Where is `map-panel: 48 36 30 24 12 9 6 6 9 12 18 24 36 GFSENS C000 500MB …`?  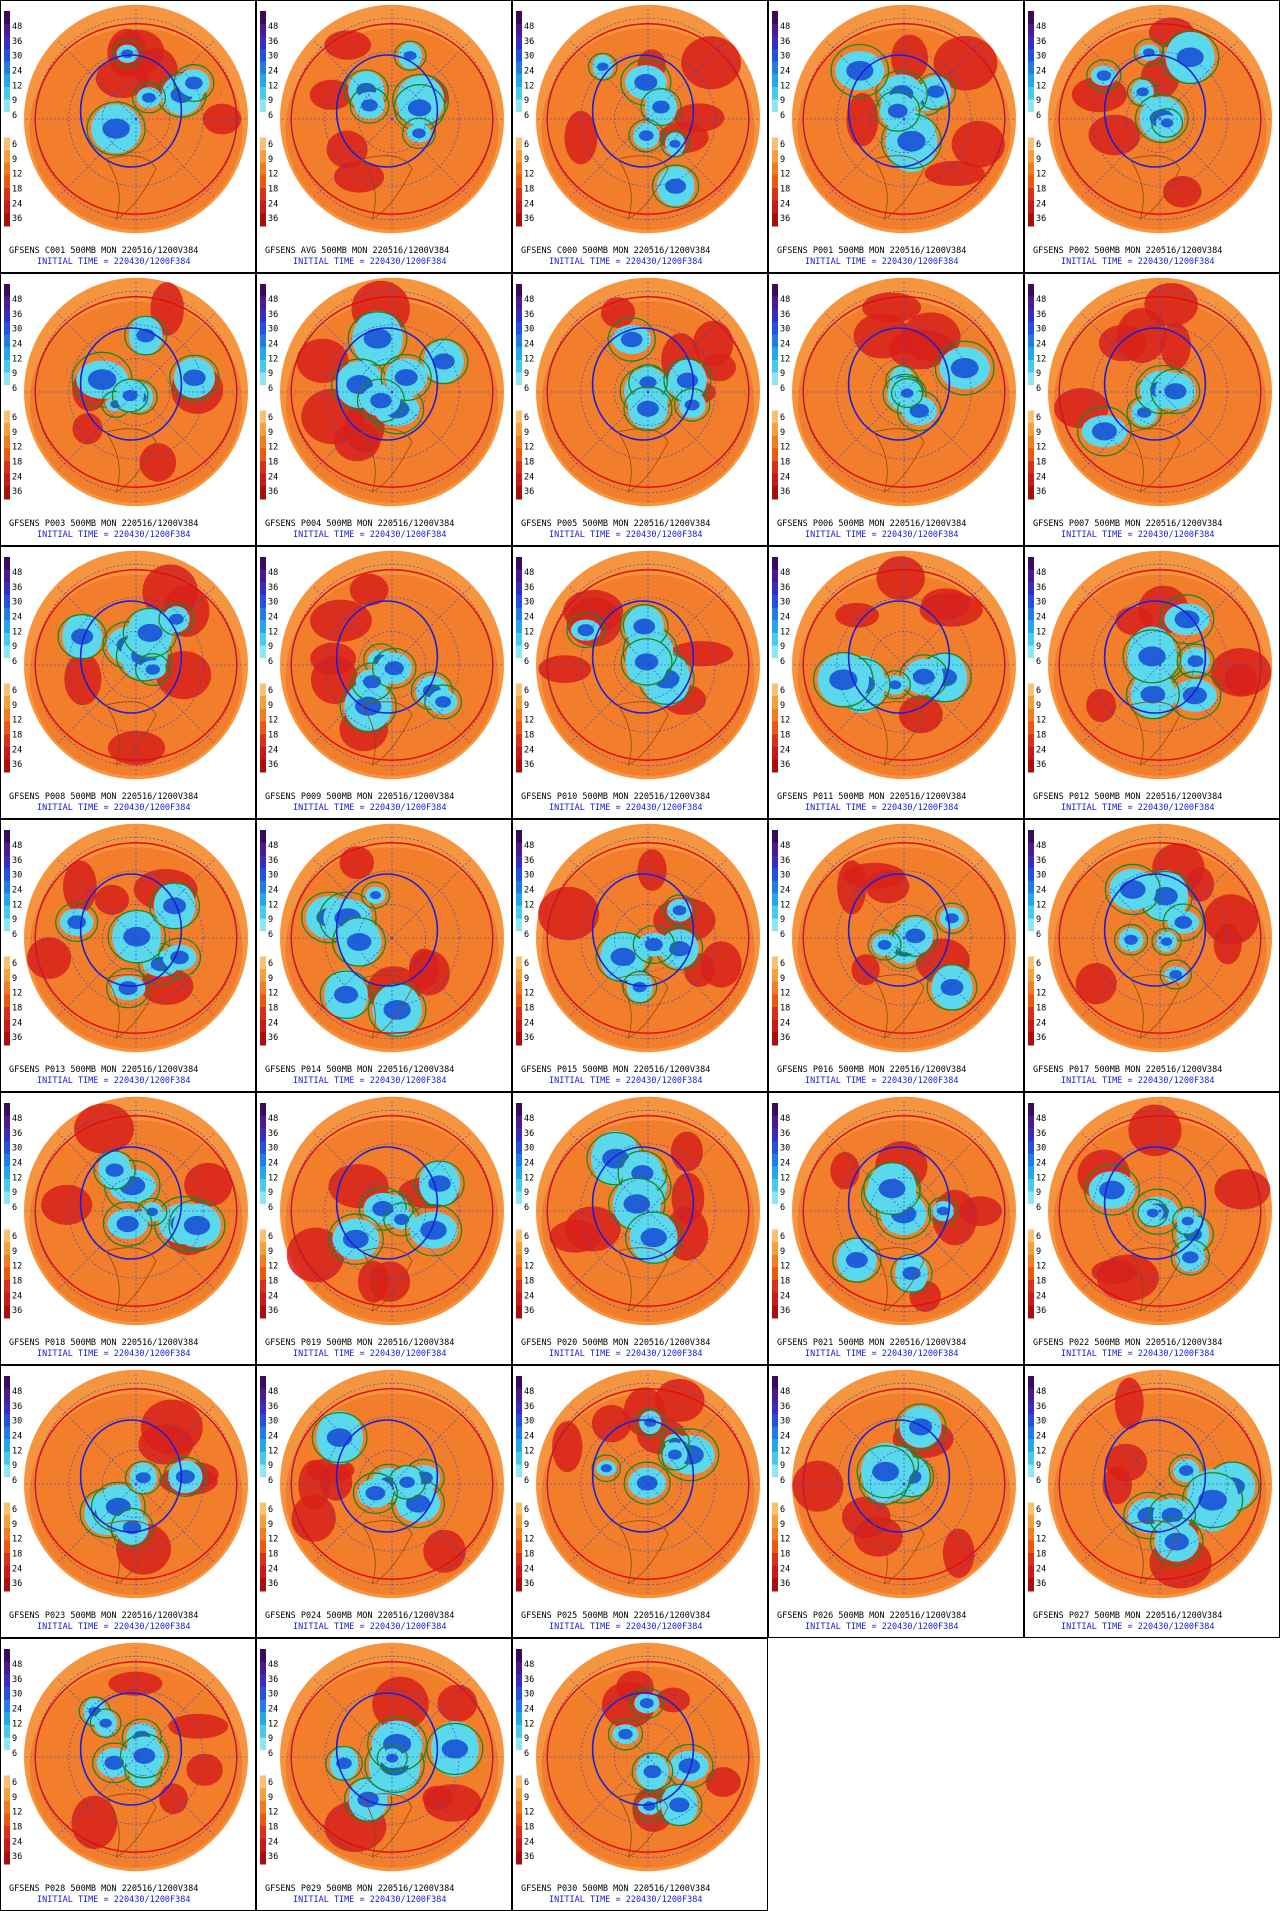
map-panel: 48 36 30 24 12 9 6 6 9 12 18 24 36 GFSENS C000 500MB … is located at coordinates (640, 136).